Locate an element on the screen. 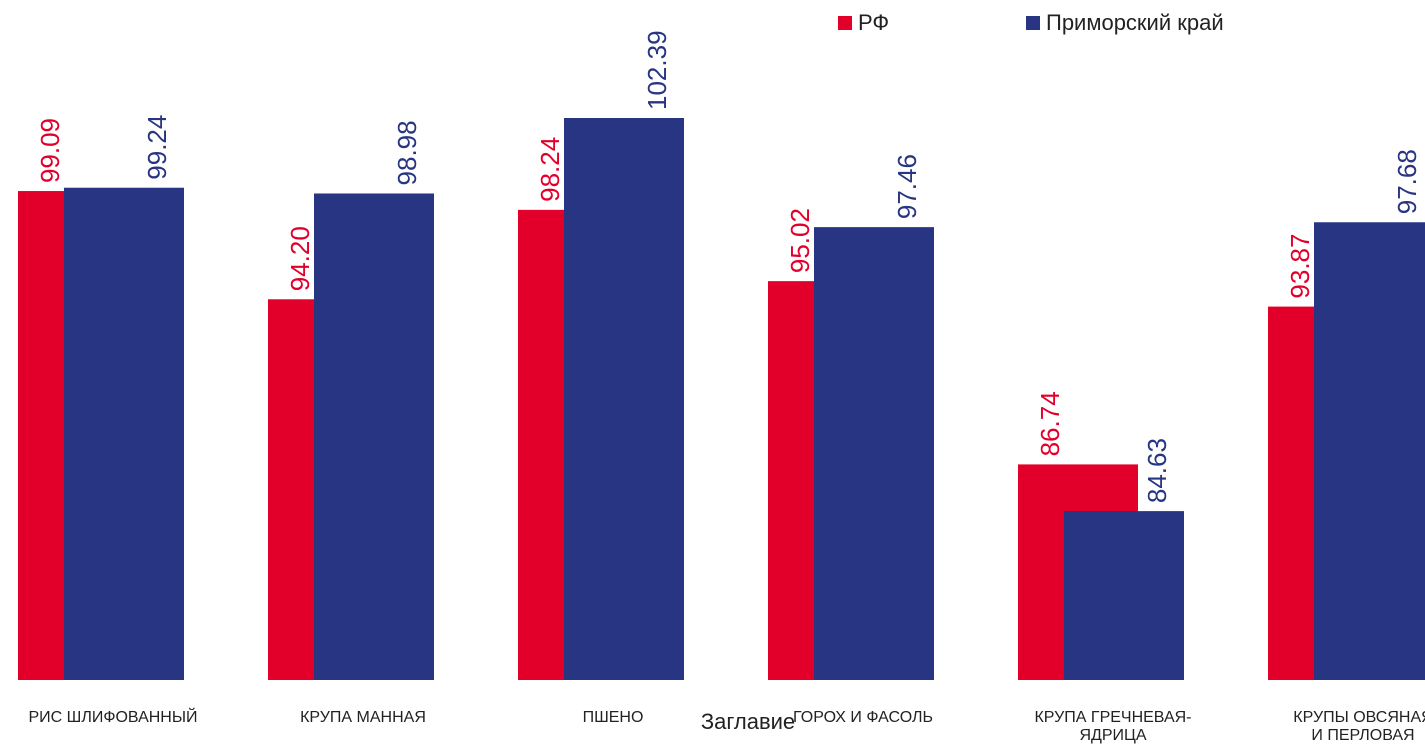 This screenshot has width=1425, height=745. value-label-primorsky-group-3: 97.46 is located at coordinates (907, 186).